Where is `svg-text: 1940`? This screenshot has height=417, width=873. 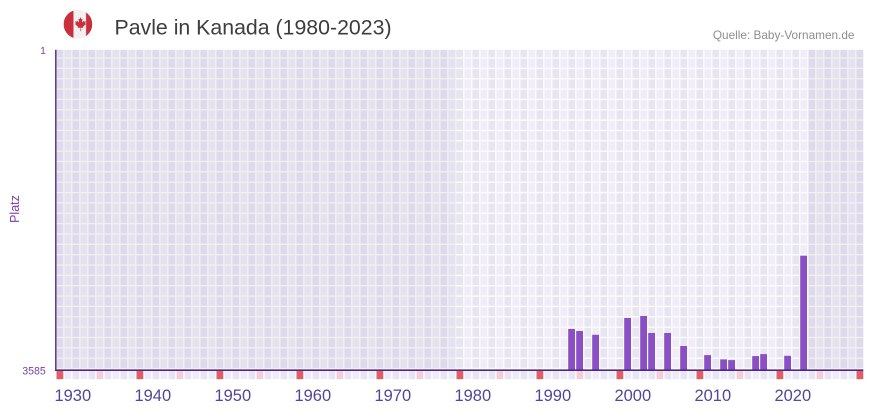
svg-text: 1940 is located at coordinates (152, 396).